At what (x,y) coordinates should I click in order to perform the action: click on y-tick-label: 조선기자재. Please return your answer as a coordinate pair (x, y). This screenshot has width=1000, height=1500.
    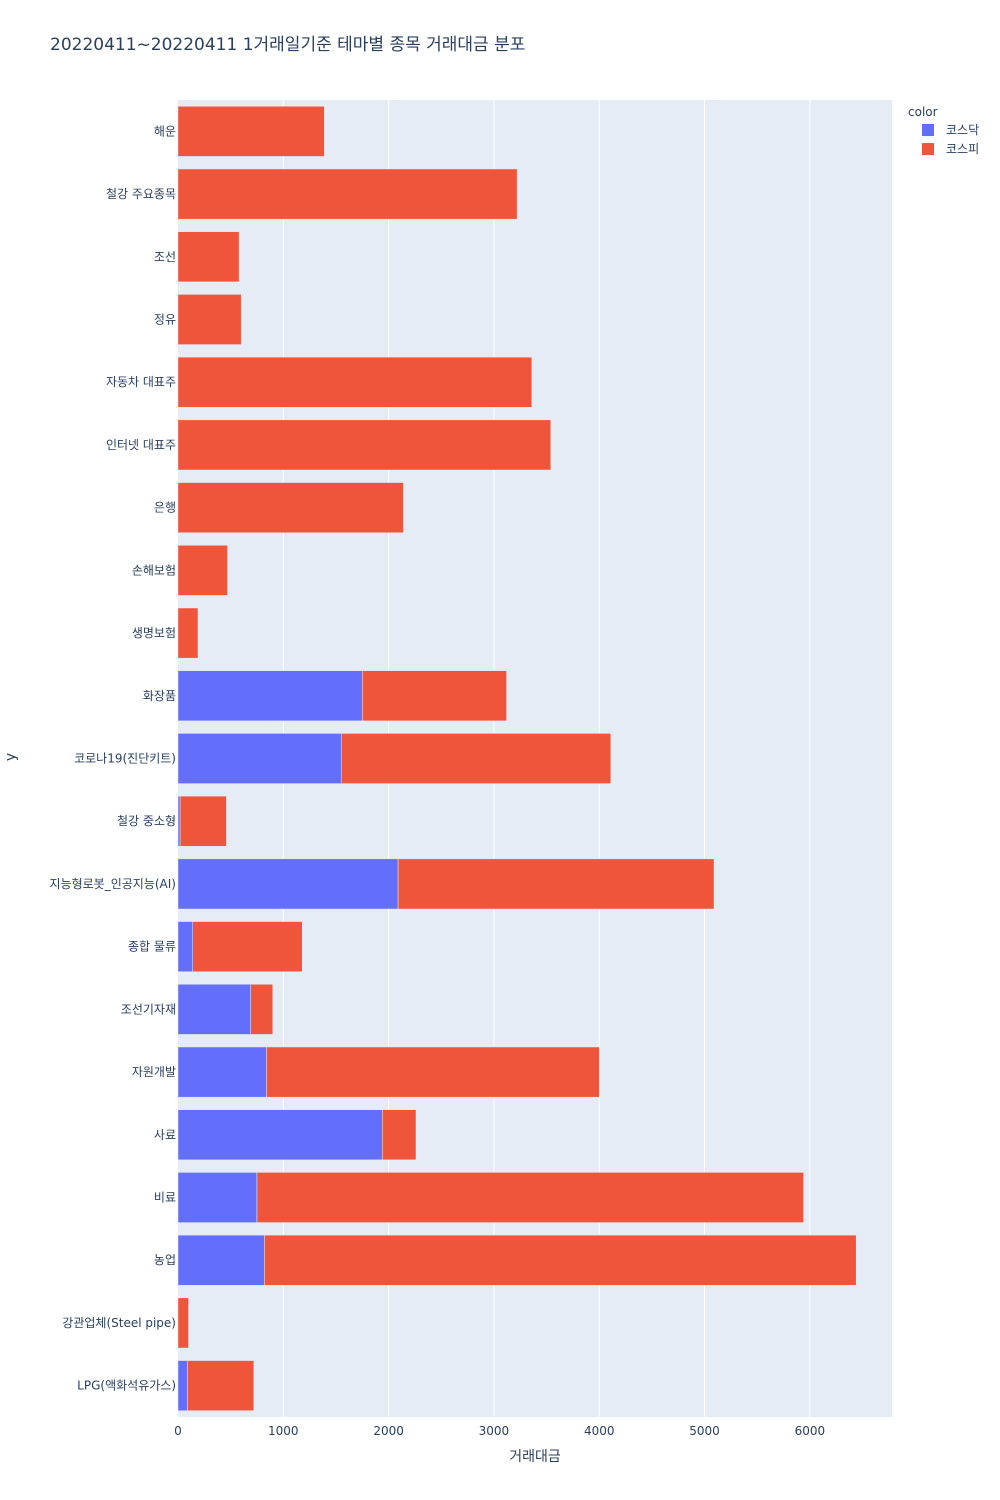
    Looking at the image, I should click on (148, 1009).